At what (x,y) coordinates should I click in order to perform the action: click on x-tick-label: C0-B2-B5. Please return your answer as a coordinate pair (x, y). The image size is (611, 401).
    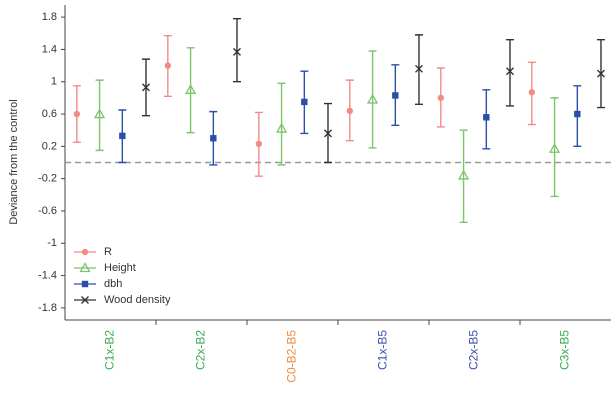
    Looking at the image, I should click on (292, 356).